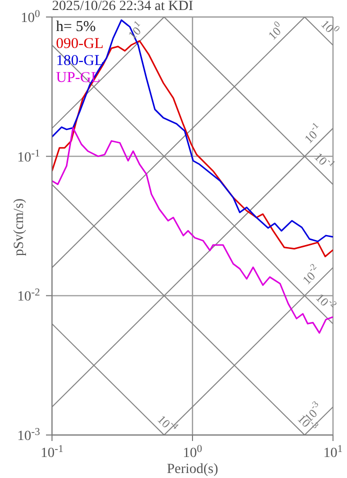 Image resolution: width=347 pixels, height=478 pixels. I want to click on x-tick-label: 10$^{0}$, so click(192, 452).